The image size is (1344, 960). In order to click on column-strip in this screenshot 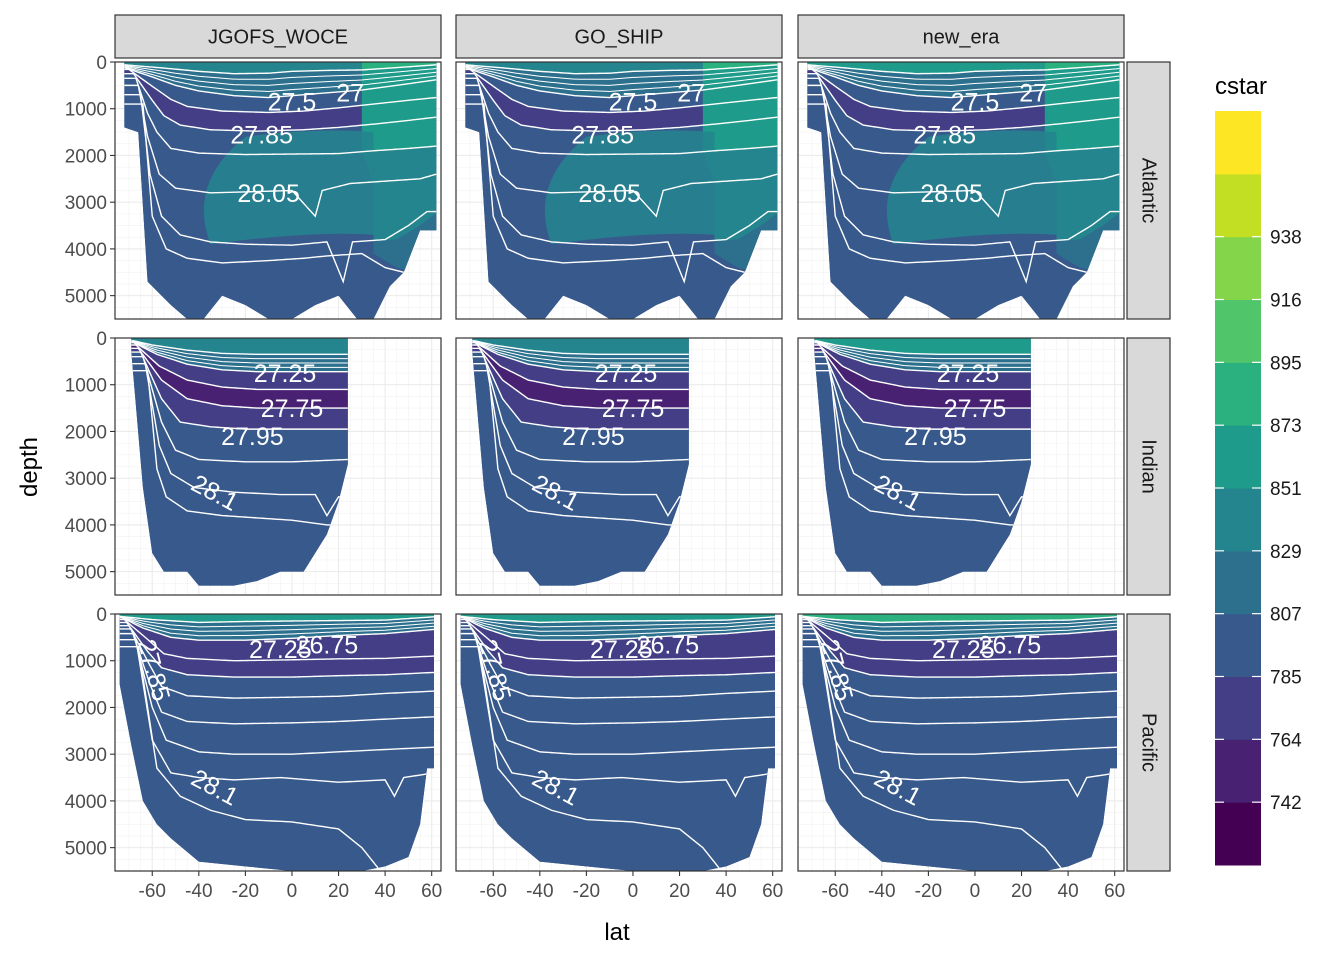, I will do `click(961, 36)`.